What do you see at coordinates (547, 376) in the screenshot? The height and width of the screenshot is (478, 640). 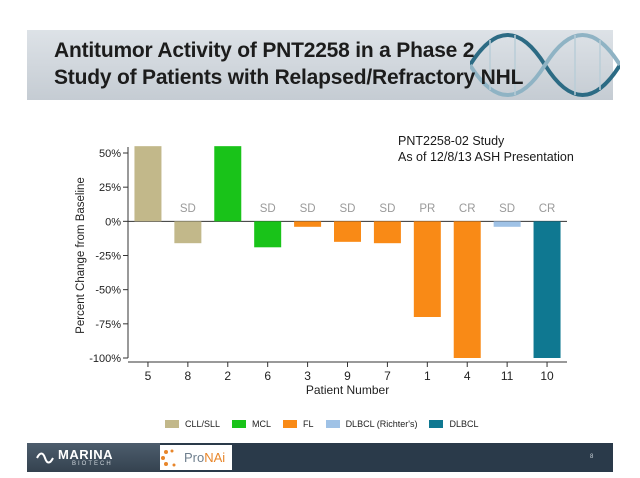 I see `x-tick-label: 10` at bounding box center [547, 376].